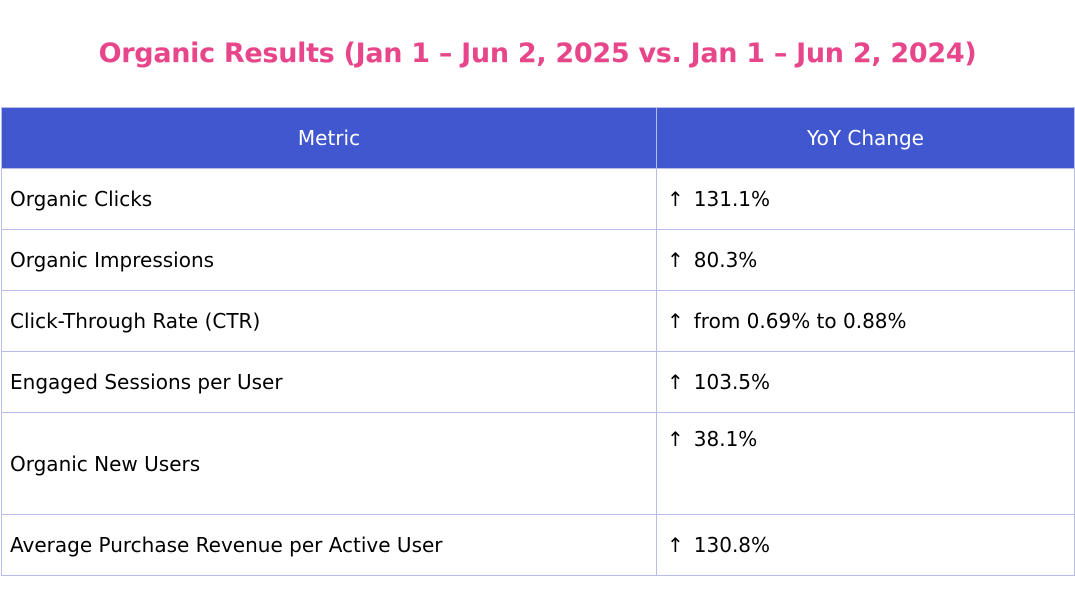 Image resolution: width=1075 pixels, height=605 pixels. What do you see at coordinates (865, 138) in the screenshot?
I see `header-yoy-change: YoY Change` at bounding box center [865, 138].